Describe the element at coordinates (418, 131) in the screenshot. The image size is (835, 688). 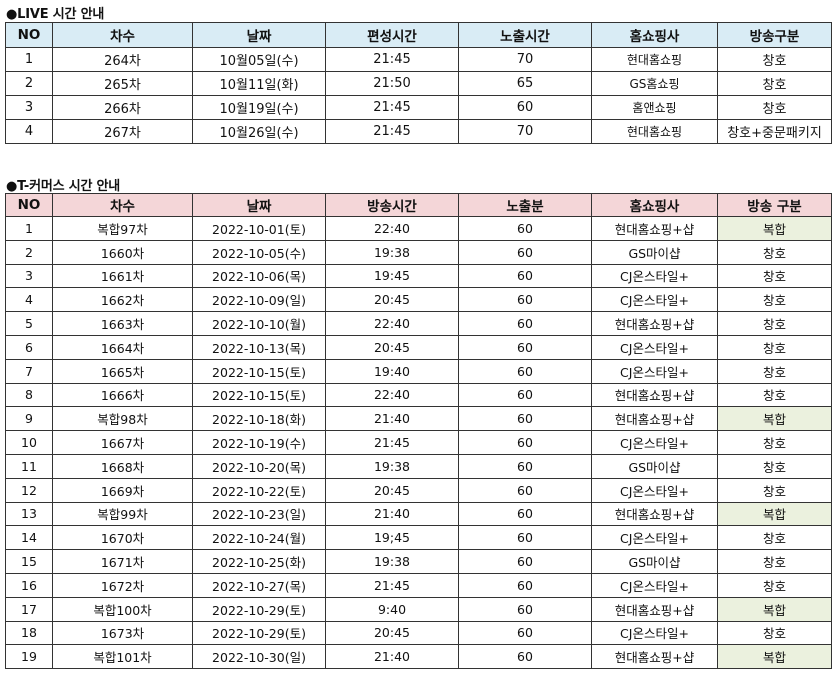
I see `table-row: 4 267차 10월26일(수) 21:45 70 현대홈쇼핑 창호+중문패키지` at that location.